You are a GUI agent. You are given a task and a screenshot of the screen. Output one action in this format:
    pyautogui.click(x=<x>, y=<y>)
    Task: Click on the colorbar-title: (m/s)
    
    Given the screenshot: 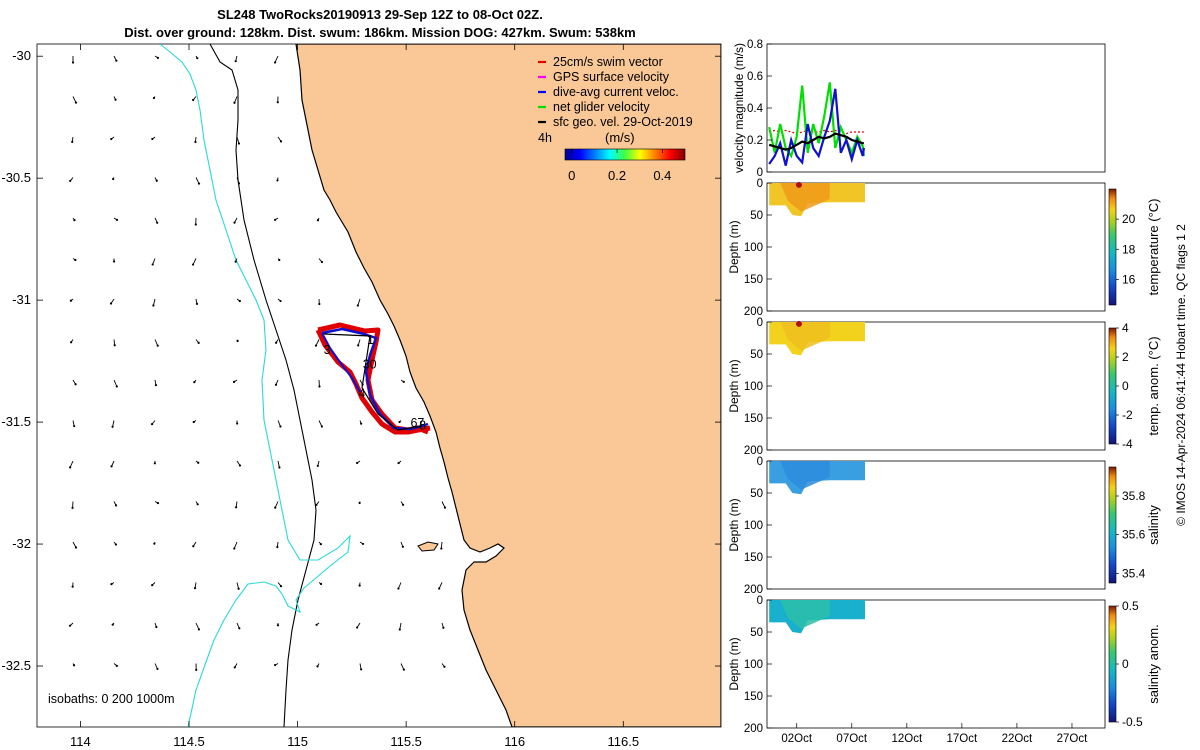 What is the action you would take?
    pyautogui.click(x=620, y=137)
    